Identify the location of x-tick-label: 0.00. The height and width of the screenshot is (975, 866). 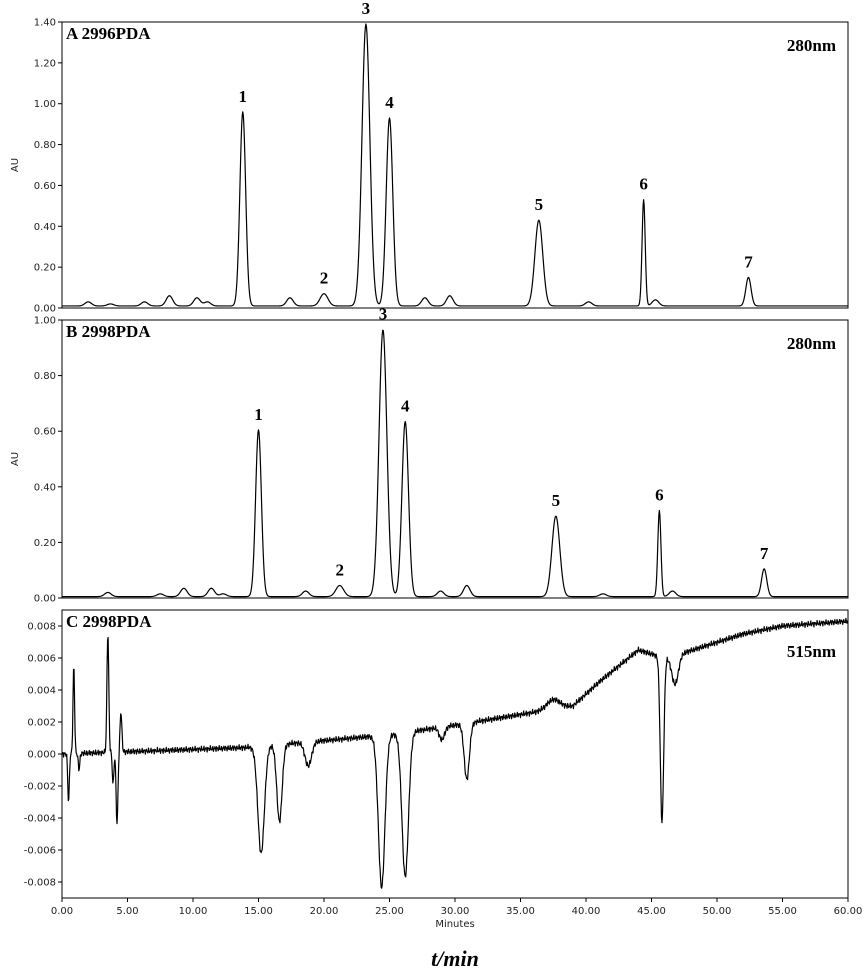
(62, 911).